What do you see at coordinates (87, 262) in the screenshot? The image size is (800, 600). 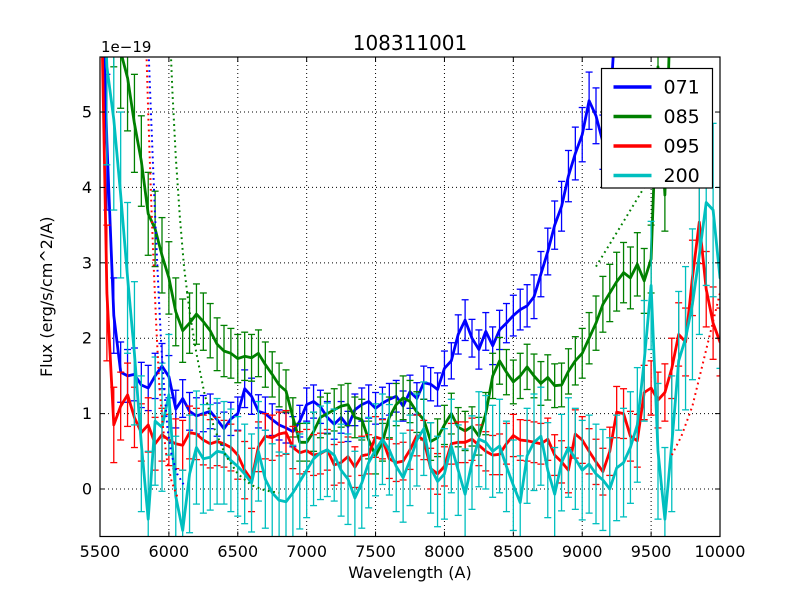 I see `y-tick-label: 3` at bounding box center [87, 262].